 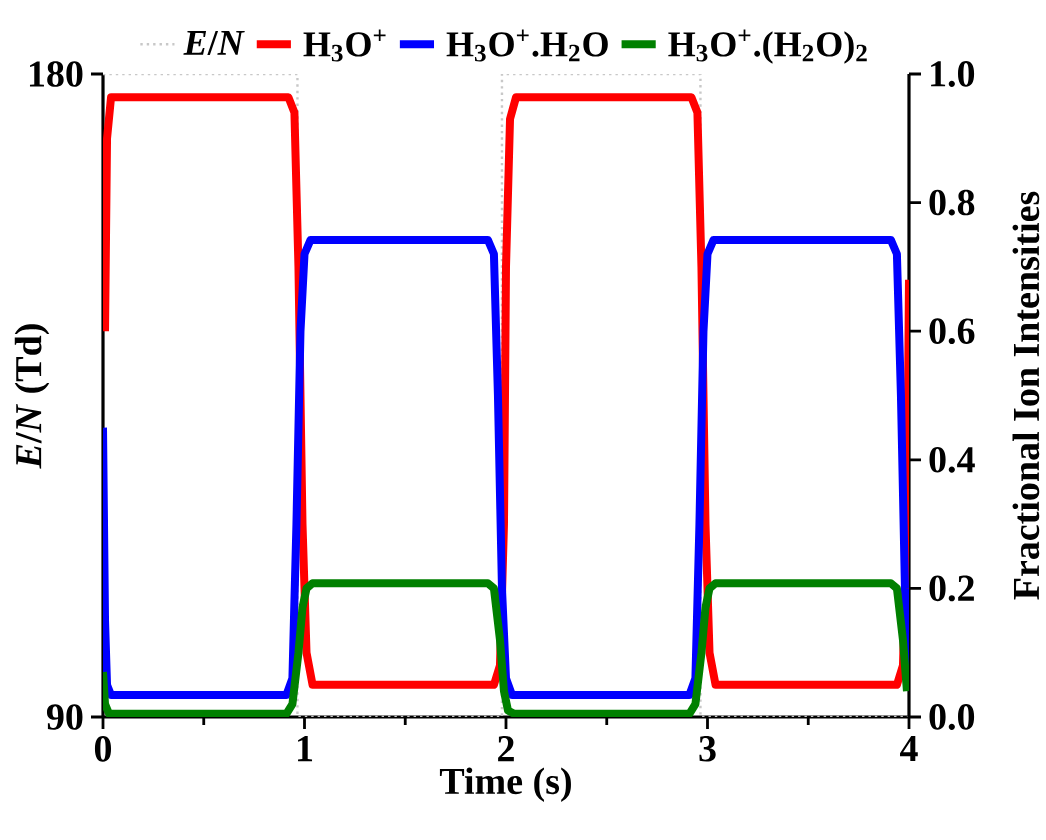 I want to click on x-tick-label: 3, so click(x=707, y=749).